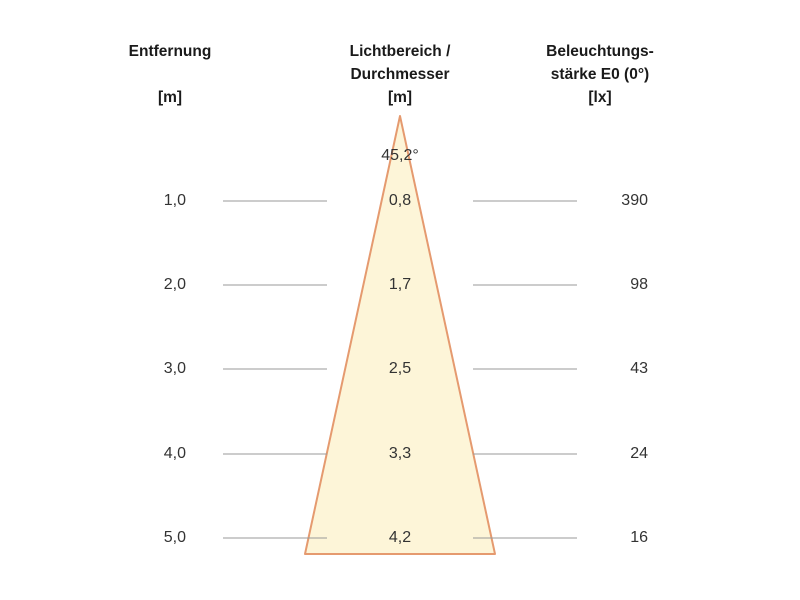 The height and width of the screenshot is (600, 800). I want to click on diameter-value-row-3: 2,5, so click(400, 368).